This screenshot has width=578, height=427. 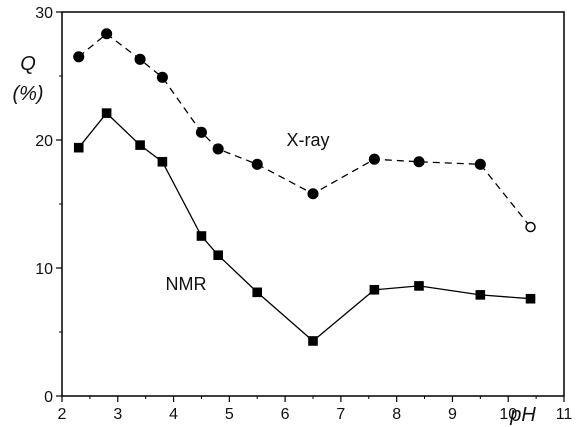 I want to click on y-tick-label: 20, so click(x=44, y=141).